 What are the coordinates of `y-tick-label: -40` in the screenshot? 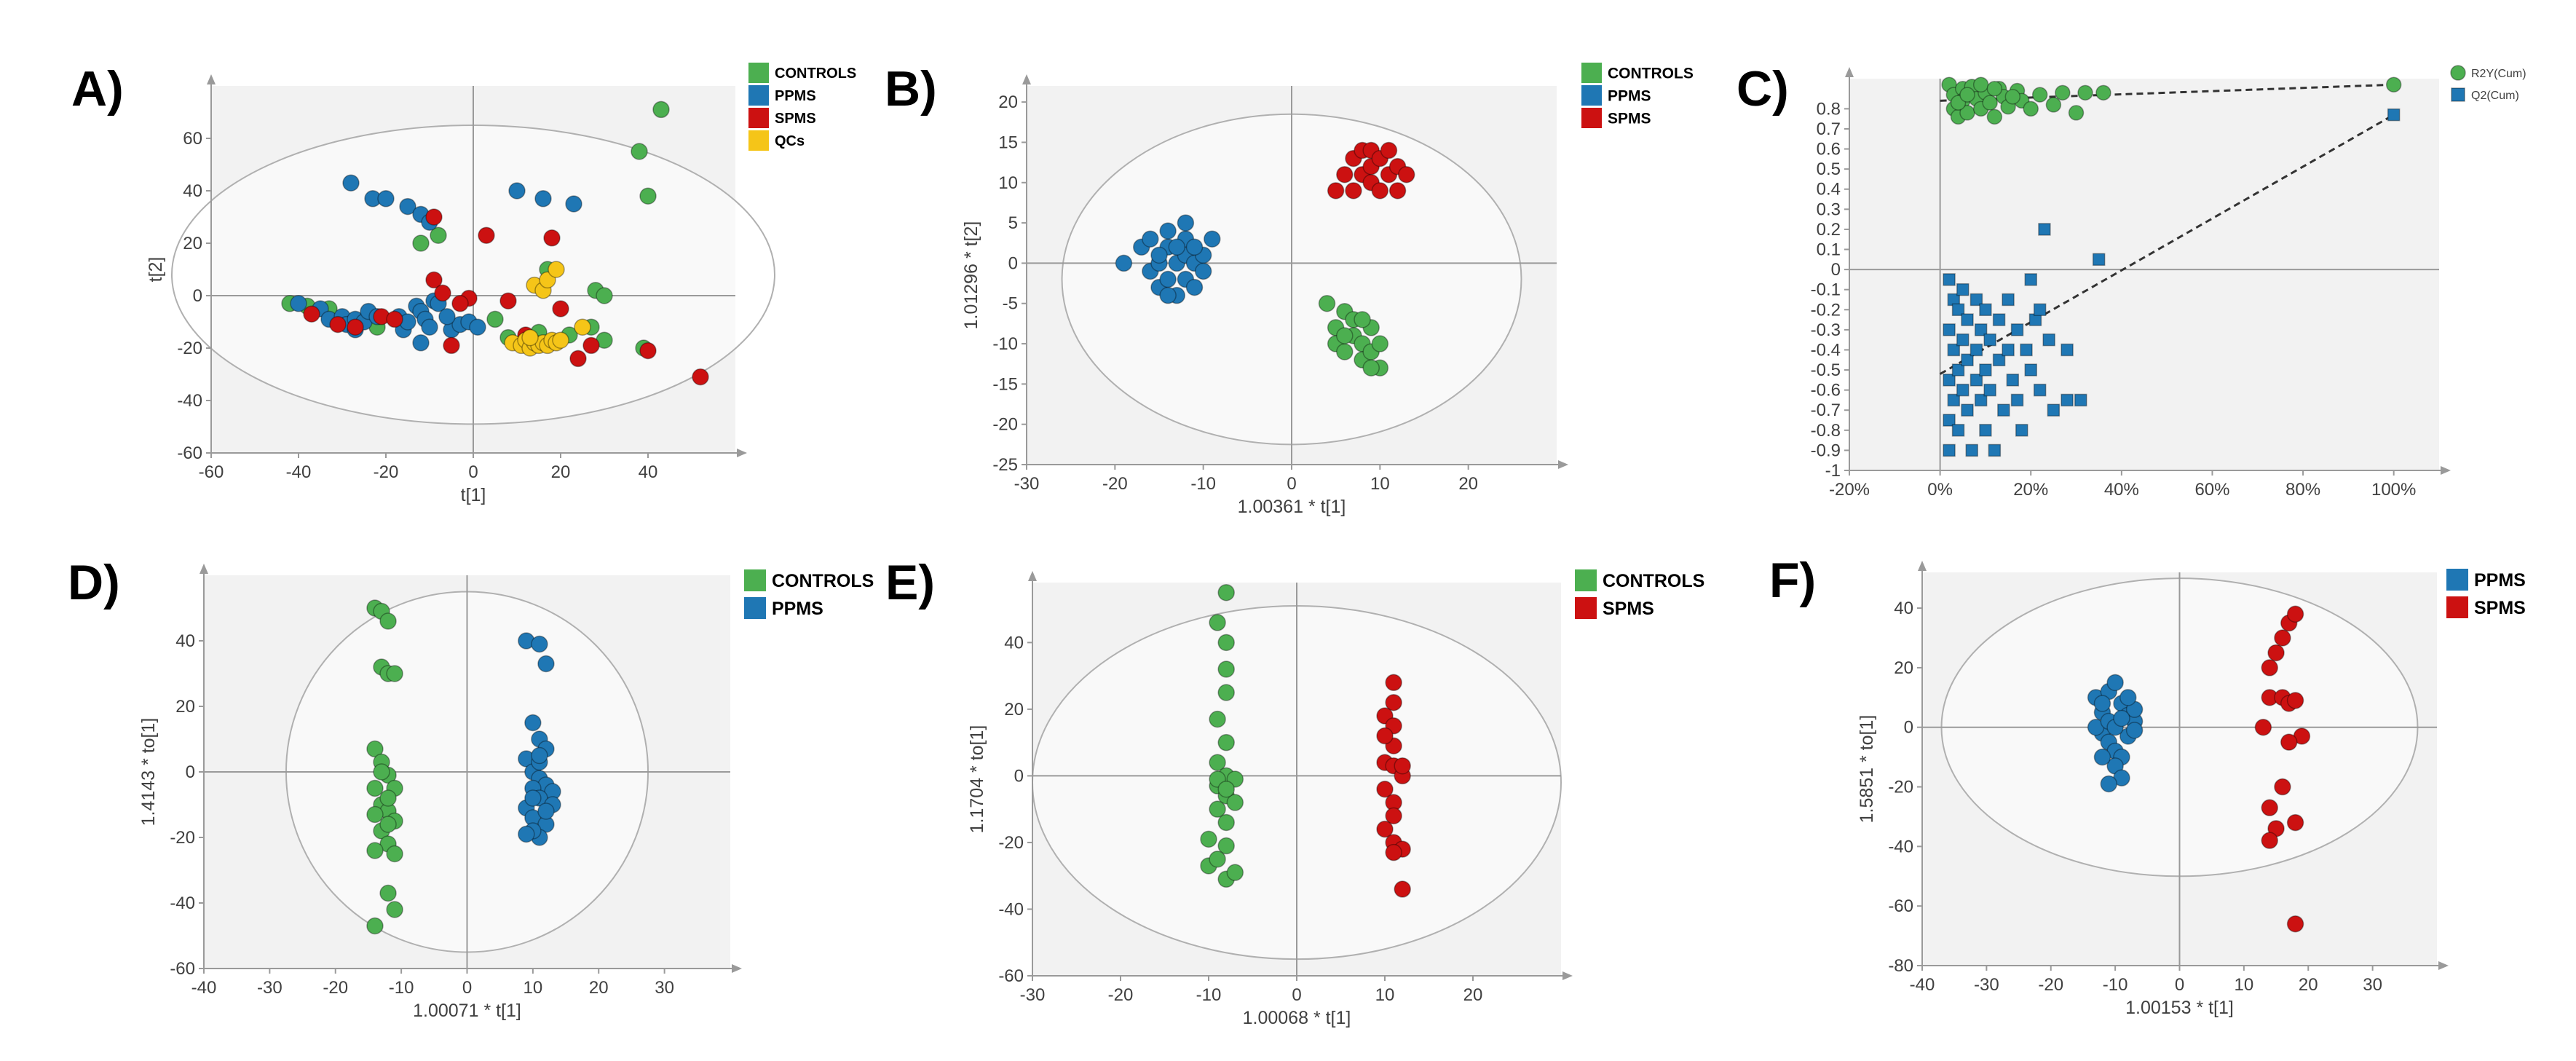 It's located at (182, 903).